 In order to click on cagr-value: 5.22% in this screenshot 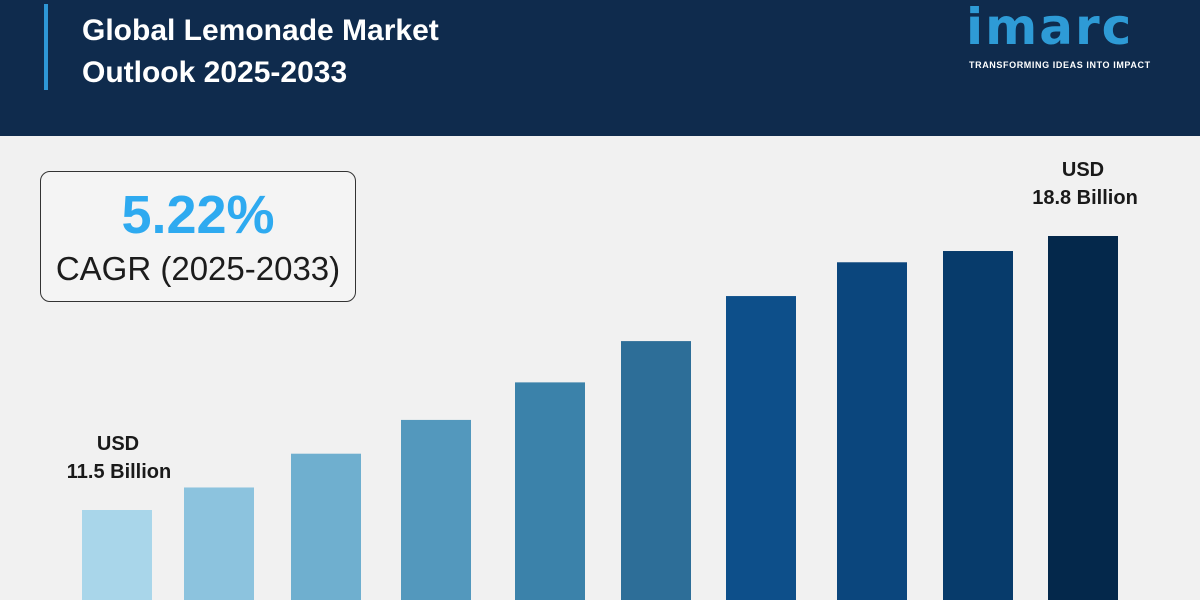, I will do `click(198, 215)`.